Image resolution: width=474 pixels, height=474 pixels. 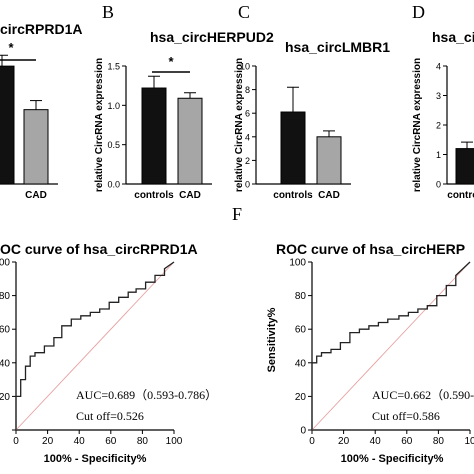 I want to click on panel-title: hsa_circHERPUD2, so click(x=212, y=37).